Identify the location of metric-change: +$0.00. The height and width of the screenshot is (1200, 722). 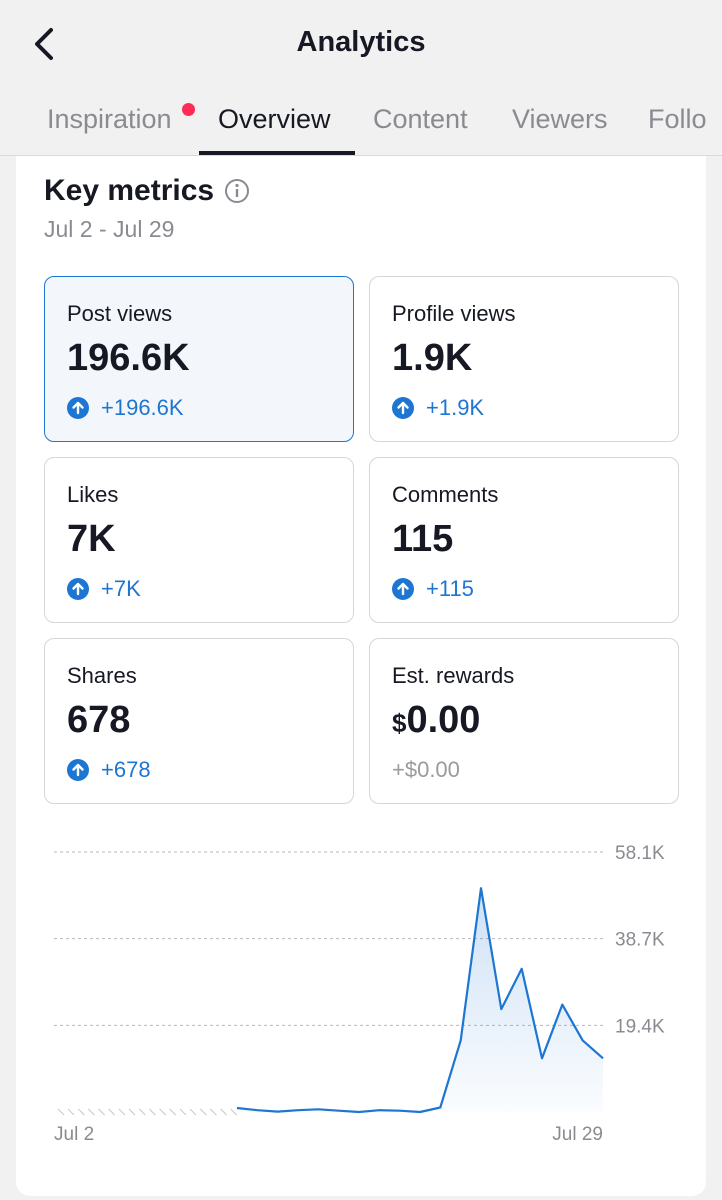
(426, 770).